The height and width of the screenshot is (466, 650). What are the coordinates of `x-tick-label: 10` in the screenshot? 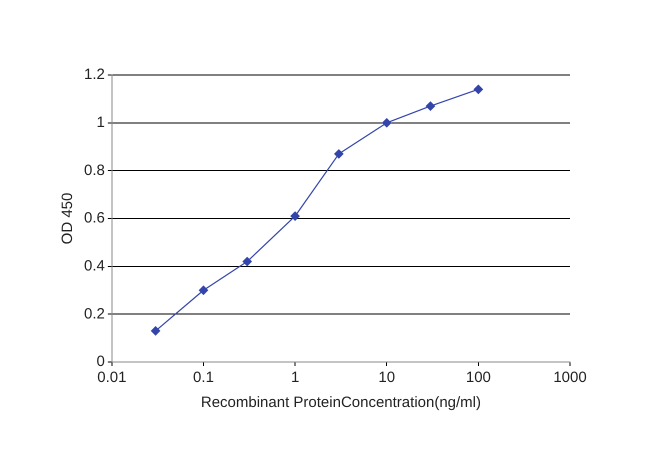 It's located at (387, 377).